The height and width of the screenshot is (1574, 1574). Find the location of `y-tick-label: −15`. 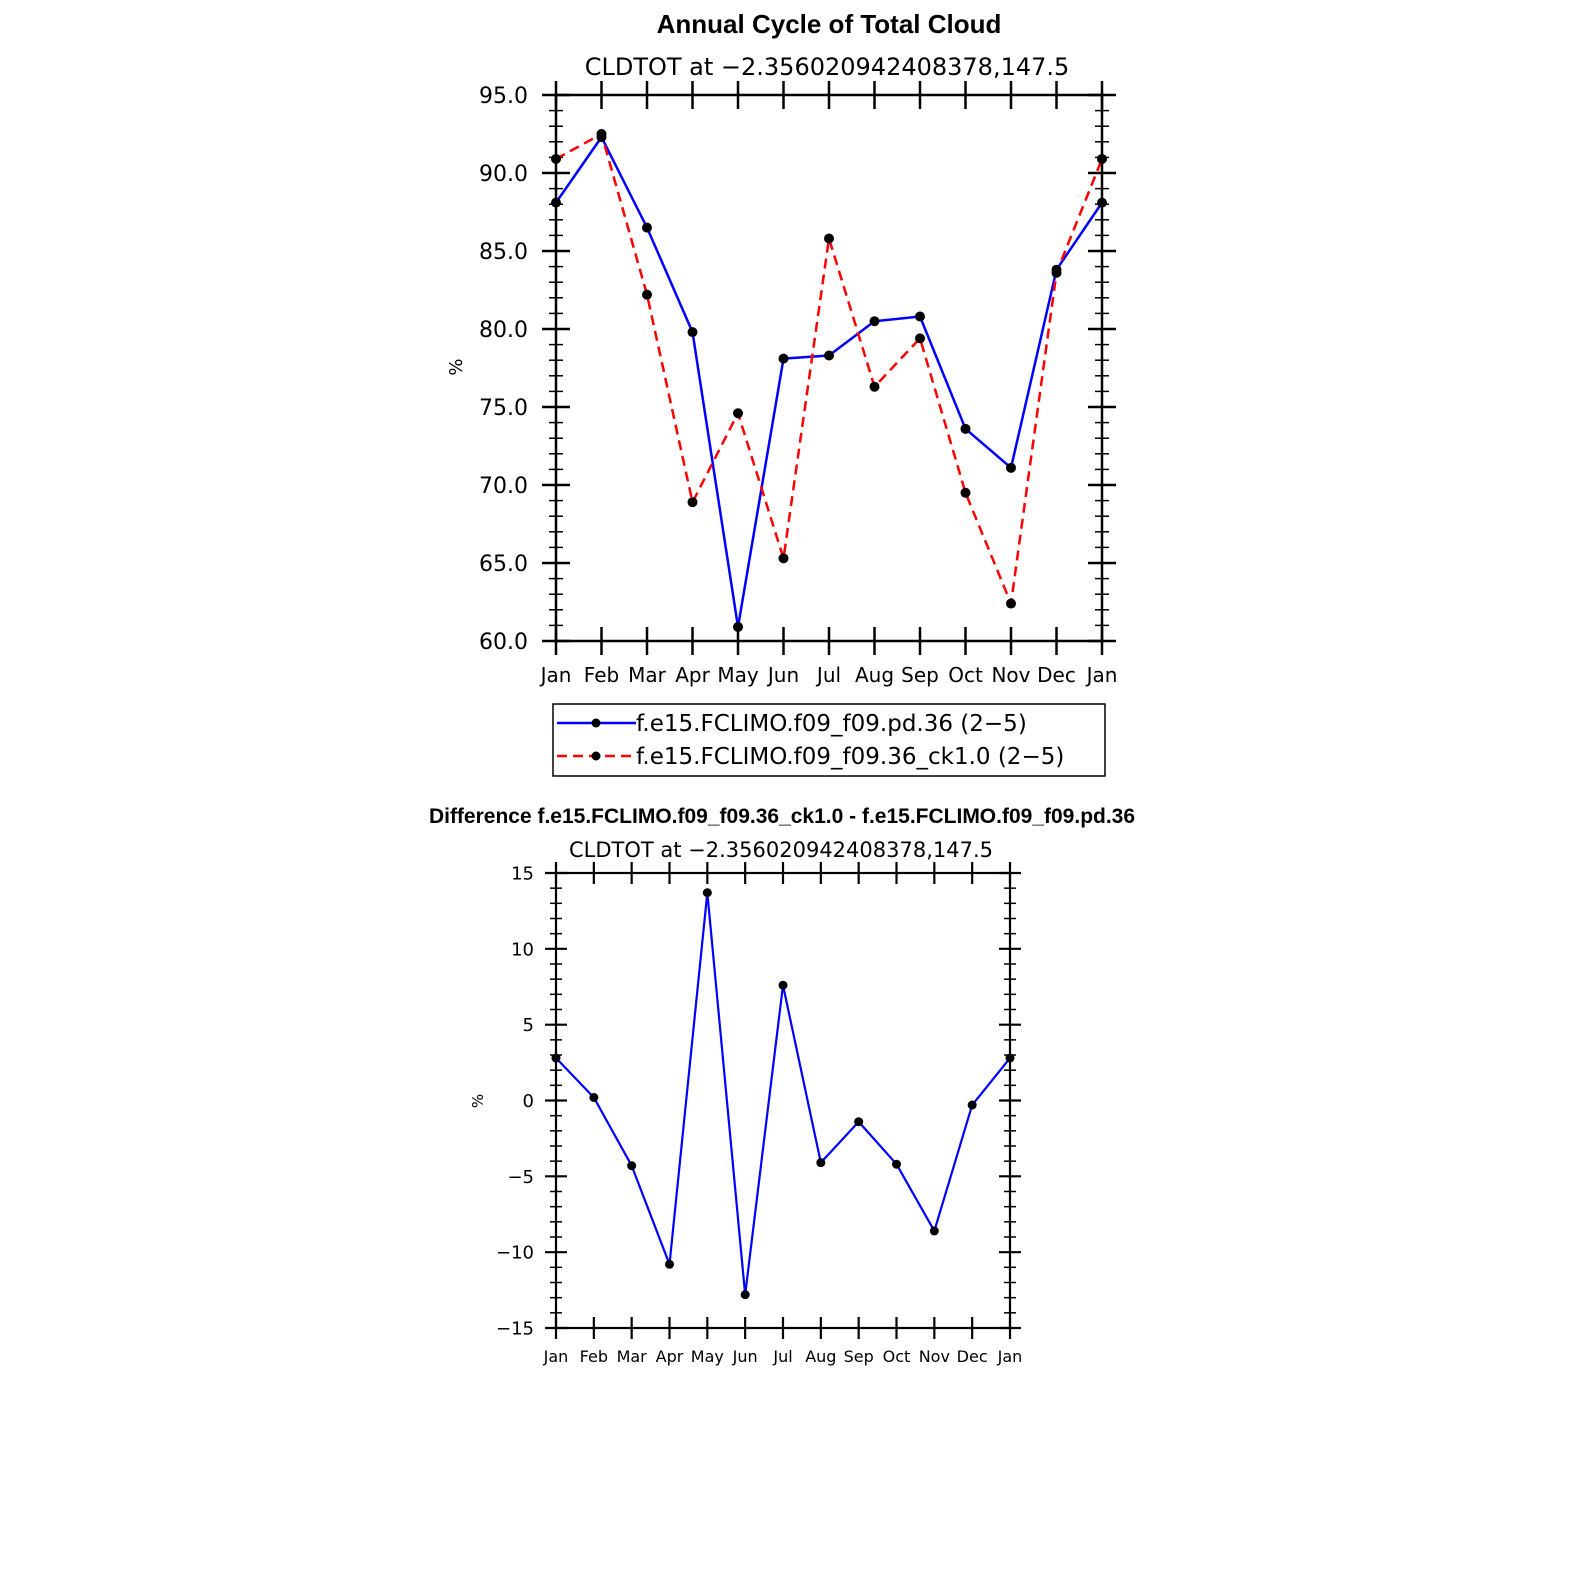

y-tick-label: −15 is located at coordinates (515, 1328).